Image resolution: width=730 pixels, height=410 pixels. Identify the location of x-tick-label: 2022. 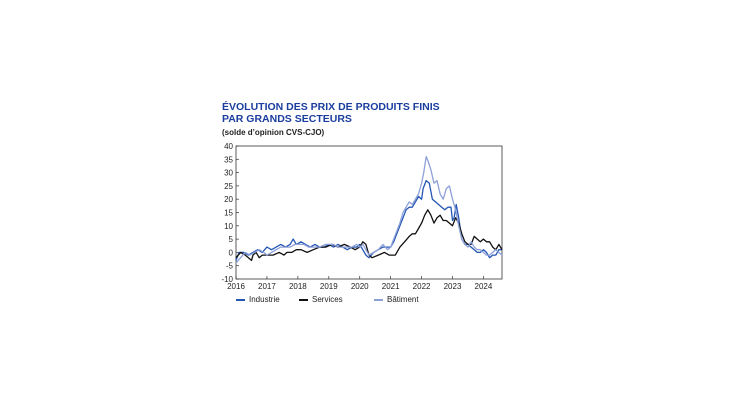
(422, 286).